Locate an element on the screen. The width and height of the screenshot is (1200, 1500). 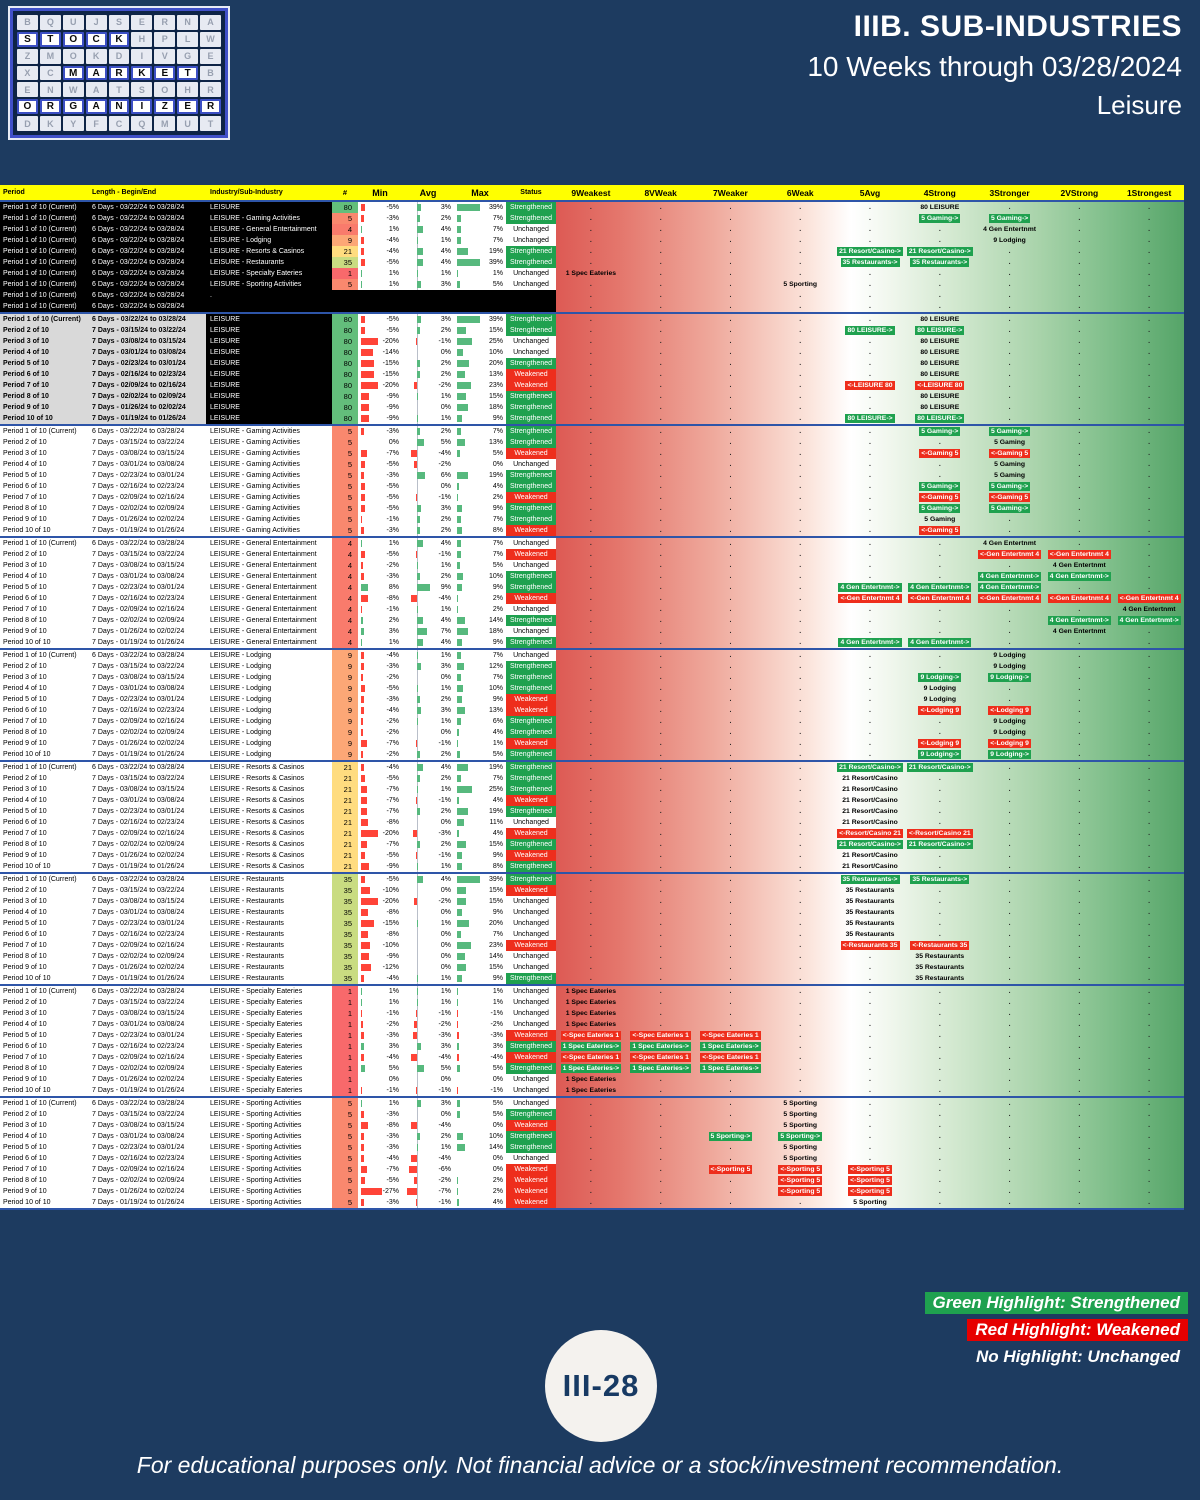
logo-bg-tile: S is located at coordinates (119, 22).